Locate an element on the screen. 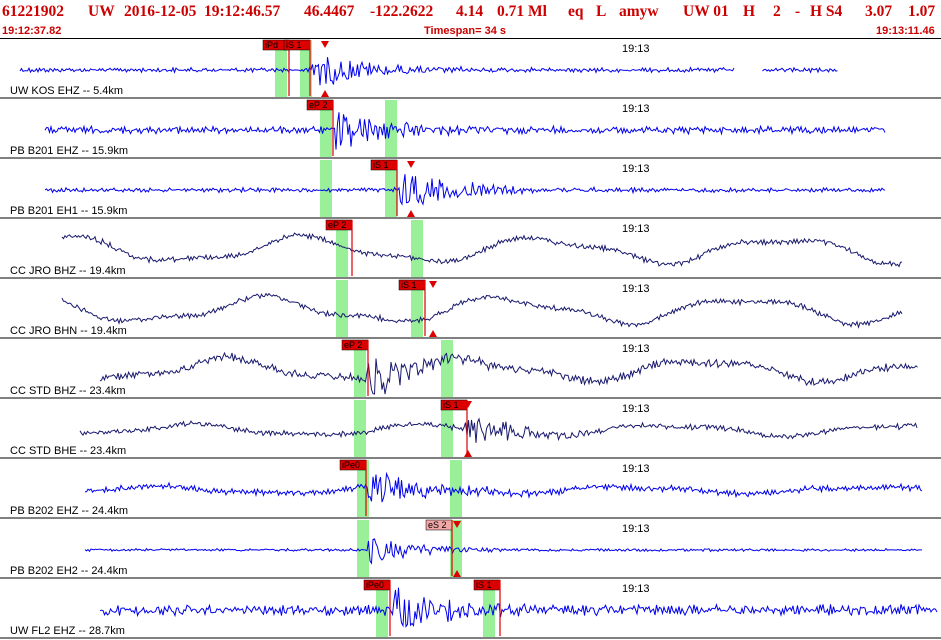 This screenshot has width=941, height=640. quality-code: H is located at coordinates (749, 11).